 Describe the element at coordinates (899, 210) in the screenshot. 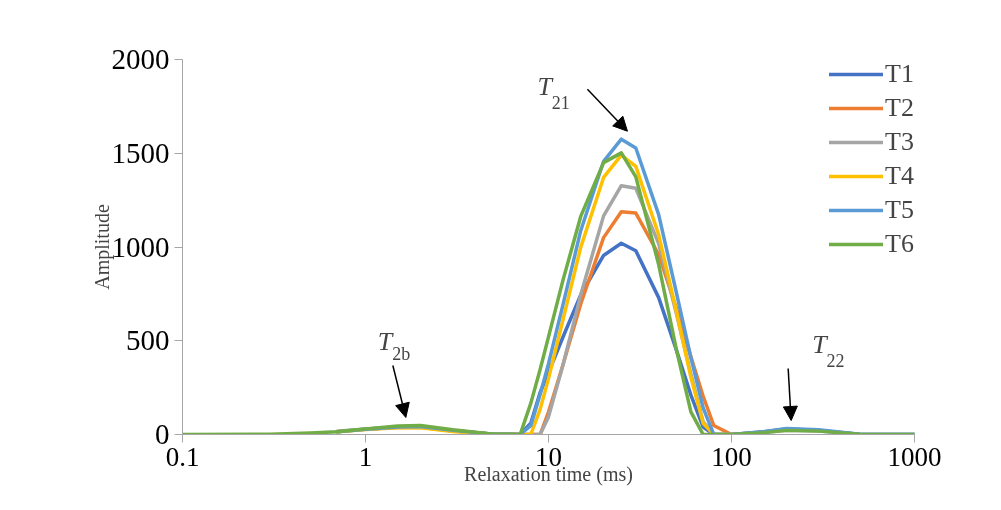

I see `legend-label: T5` at that location.